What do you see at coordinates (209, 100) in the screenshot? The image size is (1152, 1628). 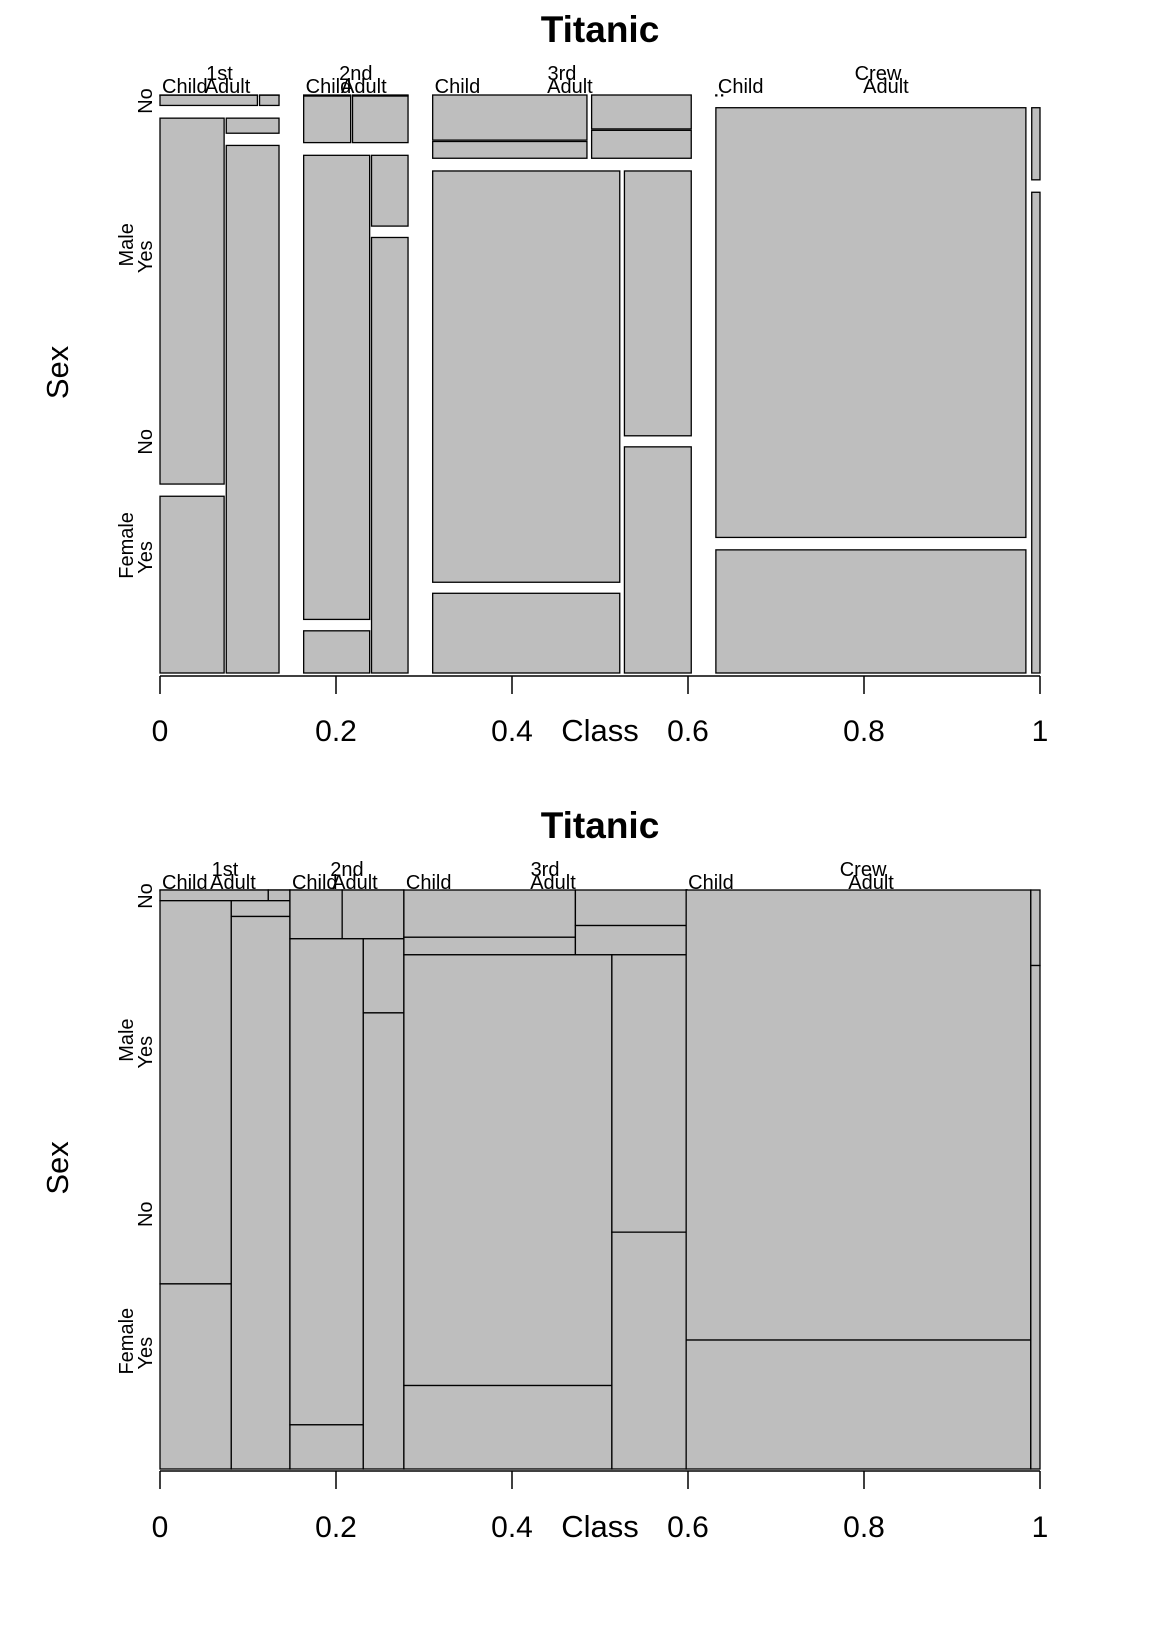 I see `tile-1st-child-male-yes` at bounding box center [209, 100].